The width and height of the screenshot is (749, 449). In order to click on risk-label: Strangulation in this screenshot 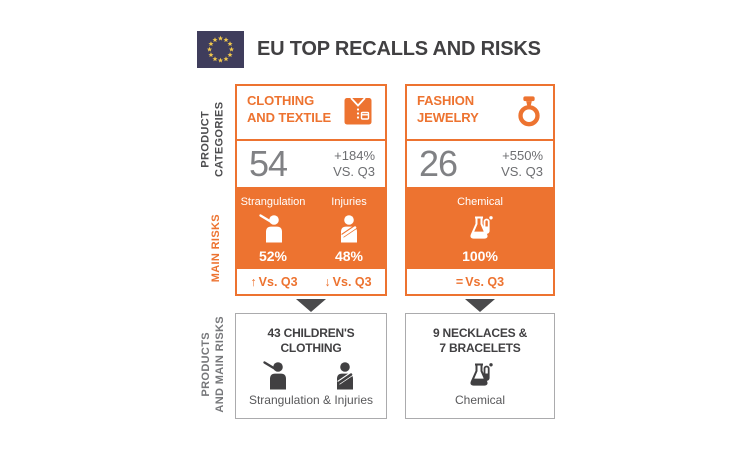, I will do `click(273, 202)`.